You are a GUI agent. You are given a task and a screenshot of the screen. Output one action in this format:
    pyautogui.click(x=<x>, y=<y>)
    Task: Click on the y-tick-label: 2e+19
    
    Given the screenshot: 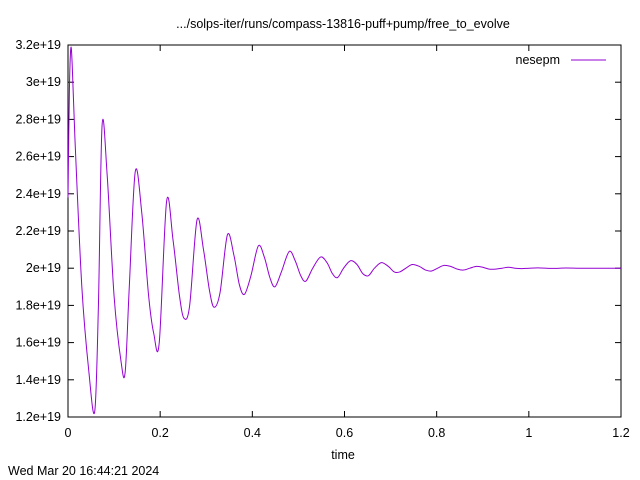 What is the action you would take?
    pyautogui.click(x=43, y=268)
    